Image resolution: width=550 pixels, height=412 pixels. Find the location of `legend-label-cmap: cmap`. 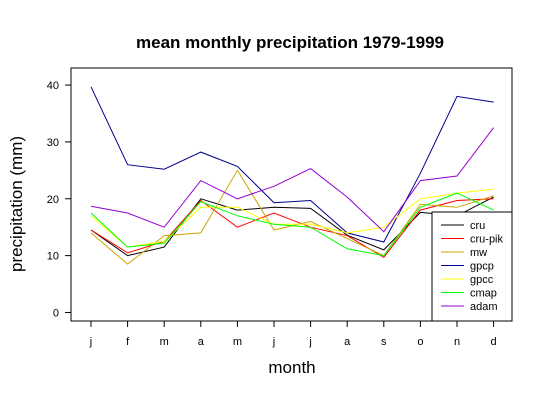

legend-label-cmap: cmap is located at coordinates (483, 294).